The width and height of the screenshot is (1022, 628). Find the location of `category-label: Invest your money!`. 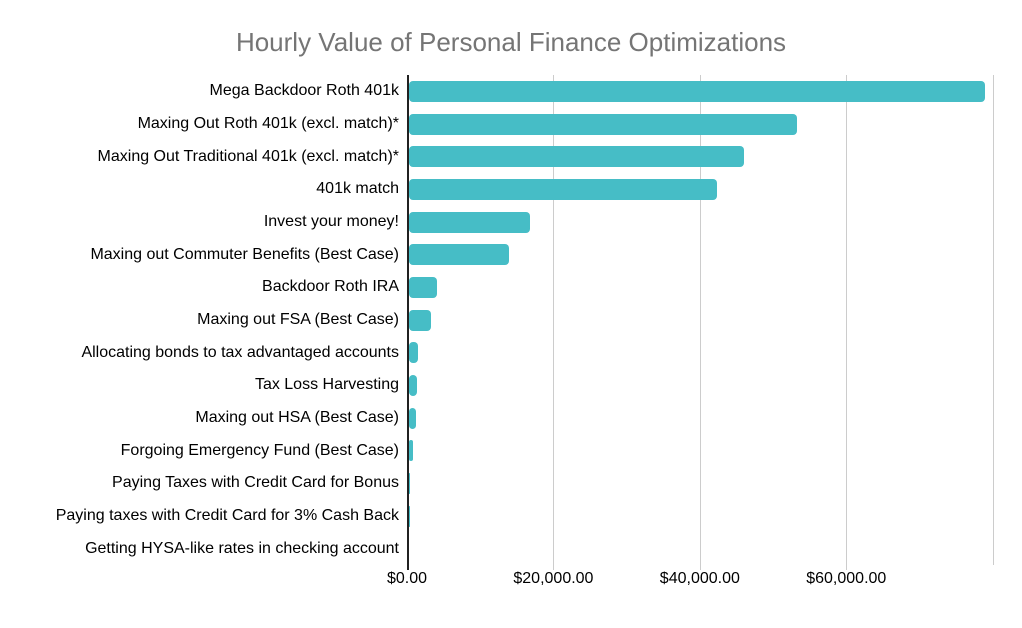

category-label: Invest your money! is located at coordinates (331, 221).